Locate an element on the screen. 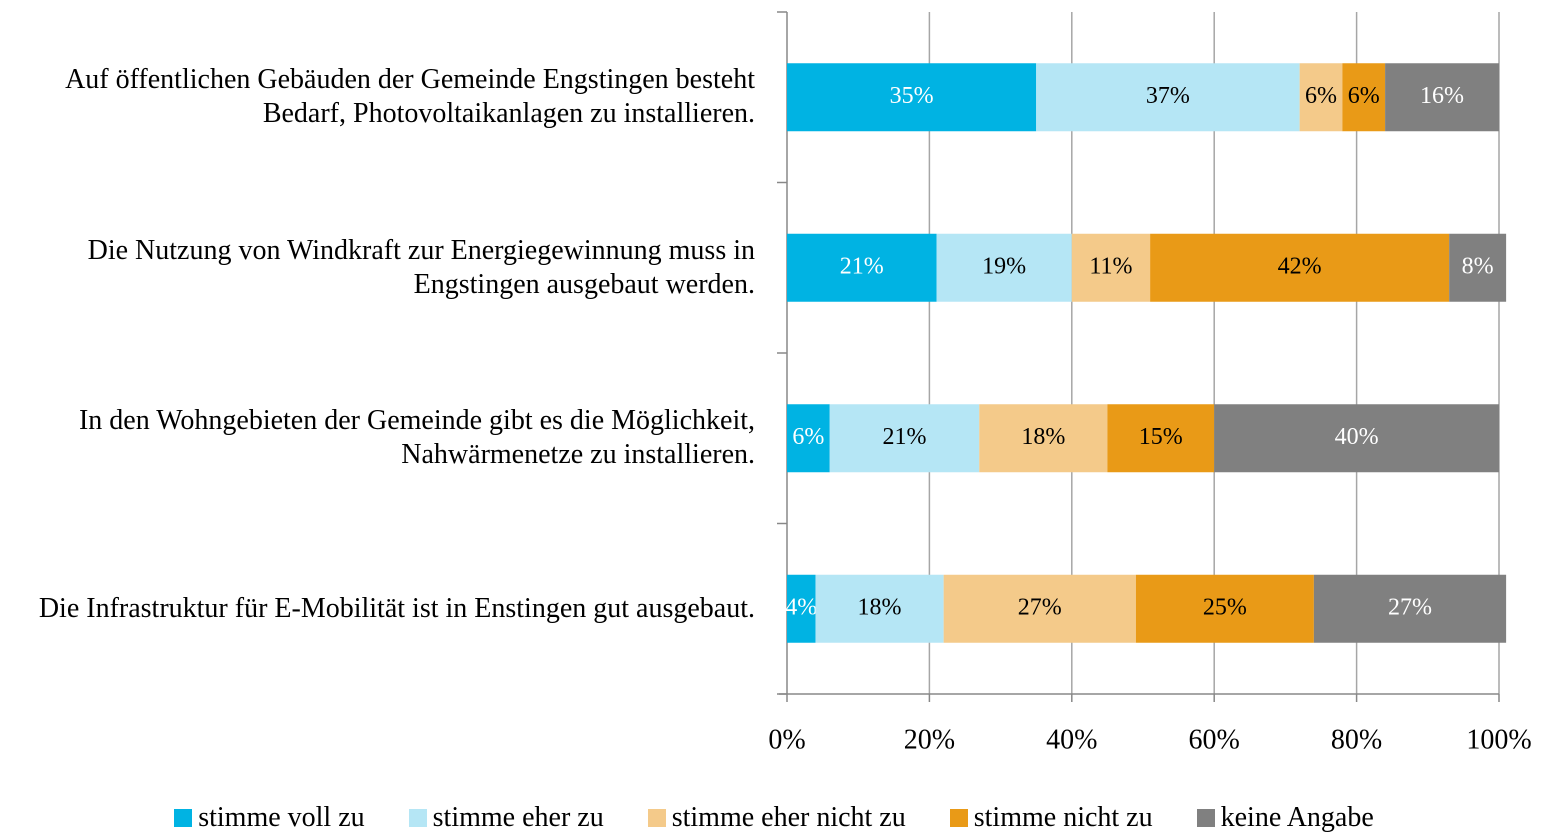  legend-item: stimme nicht zu is located at coordinates (1051, 818).